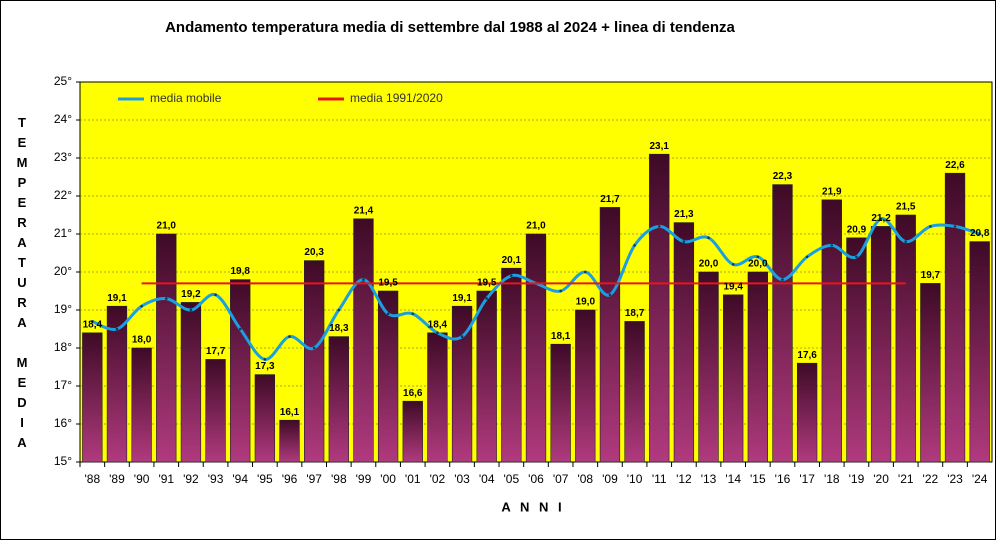 The image size is (996, 540). Describe the element at coordinates (532, 506) in the screenshot. I see `x-axis-label: A N N I` at that location.